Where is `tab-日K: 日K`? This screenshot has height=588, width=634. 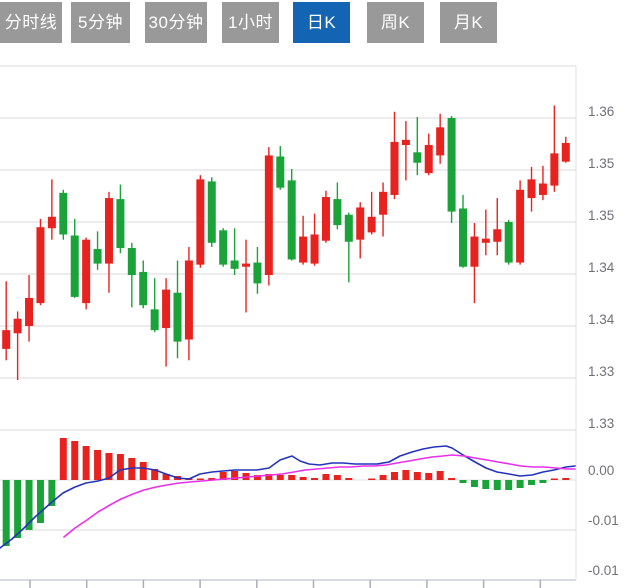
tab-日K: 日K is located at coordinates (321, 22).